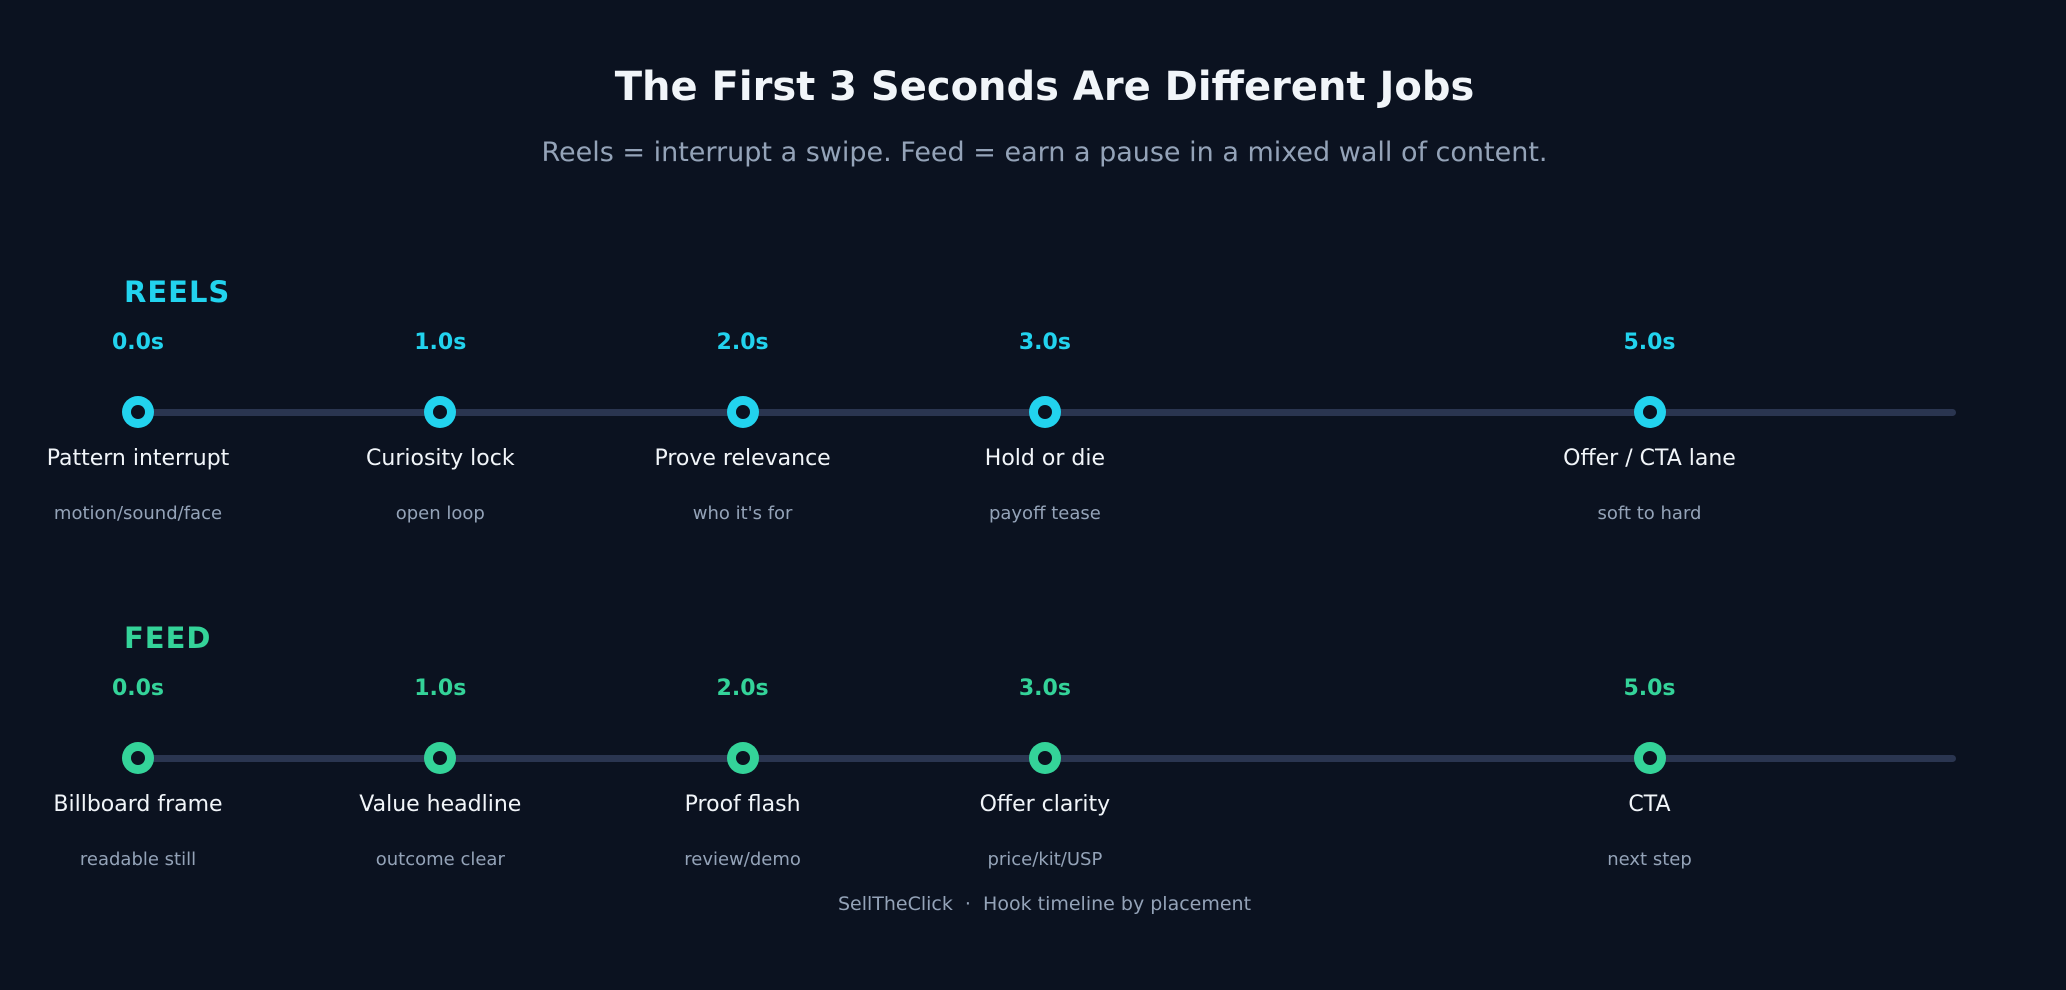 This screenshot has width=2066, height=990. What do you see at coordinates (440, 513) in the screenshot?
I see `reels-stop-sublabel: open loop` at bounding box center [440, 513].